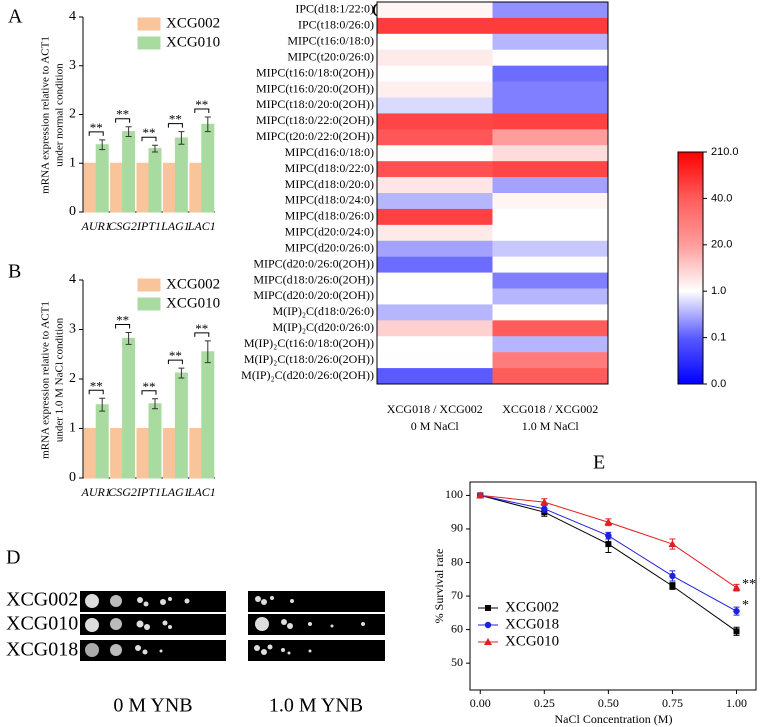  I want to click on row-label: MIPC(t18:0/20:0(2OH)), so click(315, 104).